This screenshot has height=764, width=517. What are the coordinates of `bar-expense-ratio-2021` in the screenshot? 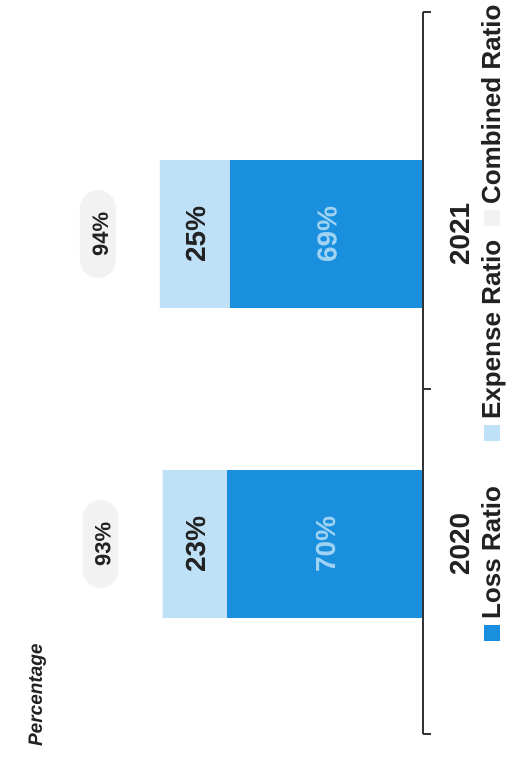 It's located at (194, 234).